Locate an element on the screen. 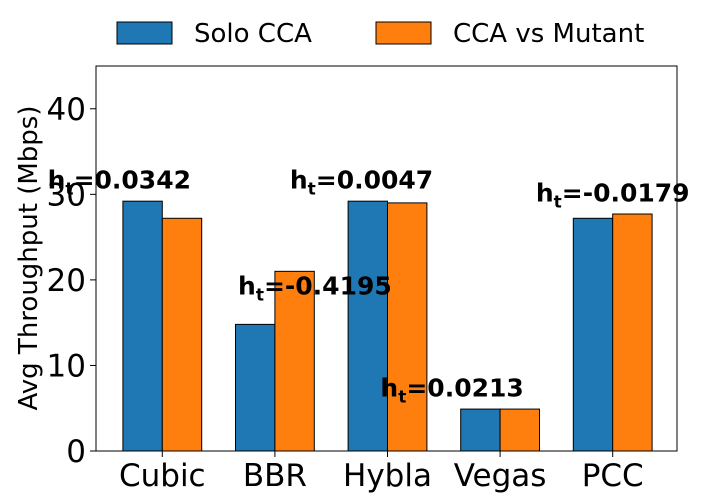 The image size is (709, 503). x-tick-label-bbr: BBR is located at coordinates (275, 476).